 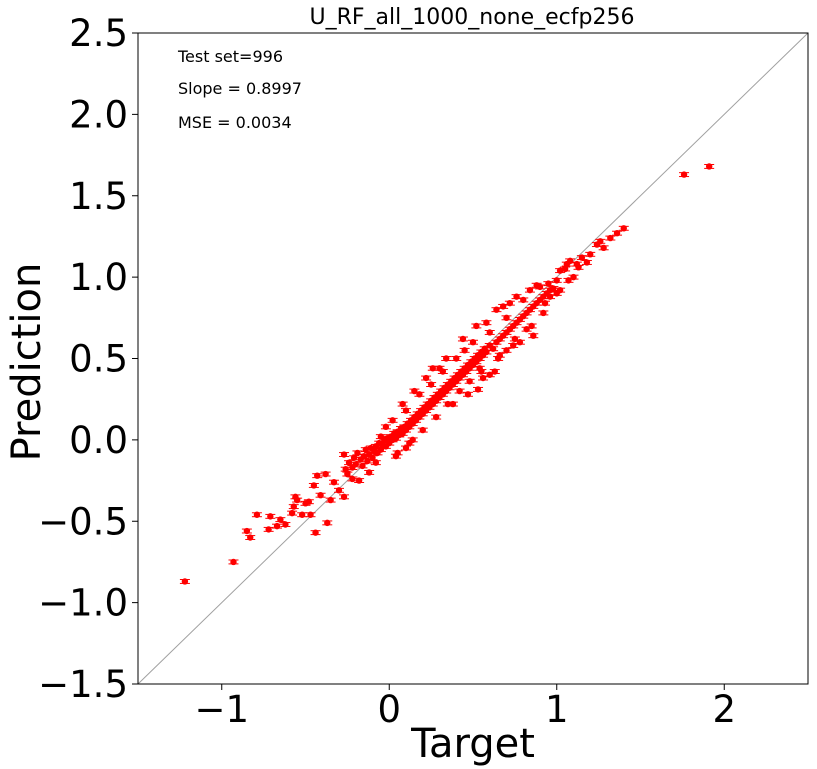 I want to click on y-axis: −1.5 −1.0 −0.5 0.0 0.5 1.0 1.5 2.0 2.5, so click(x=88, y=359).